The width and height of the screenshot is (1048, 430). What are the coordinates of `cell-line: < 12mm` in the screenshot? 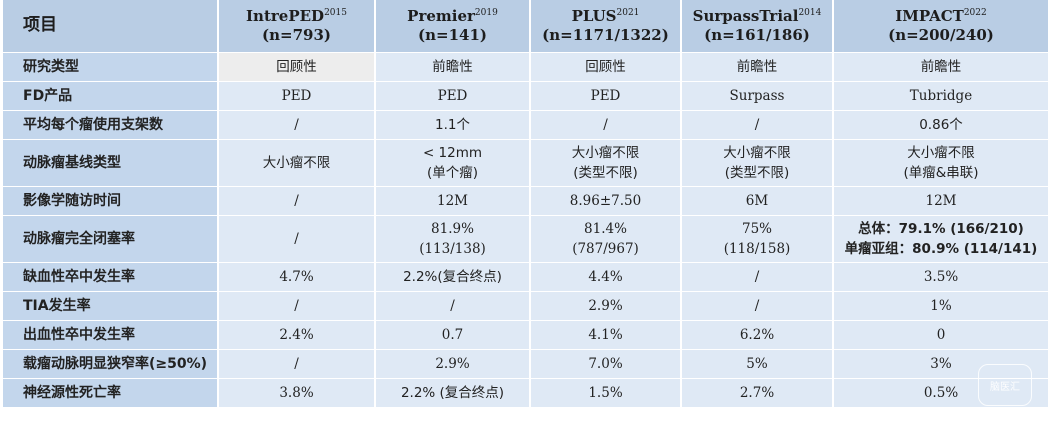 It's located at (452, 152).